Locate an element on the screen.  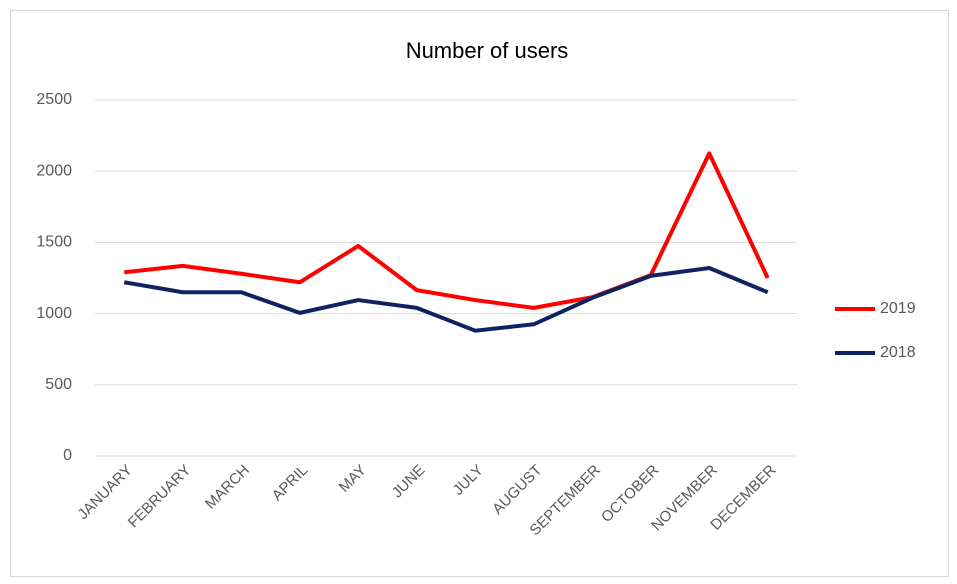
series-line is located at coordinates (446, 299).